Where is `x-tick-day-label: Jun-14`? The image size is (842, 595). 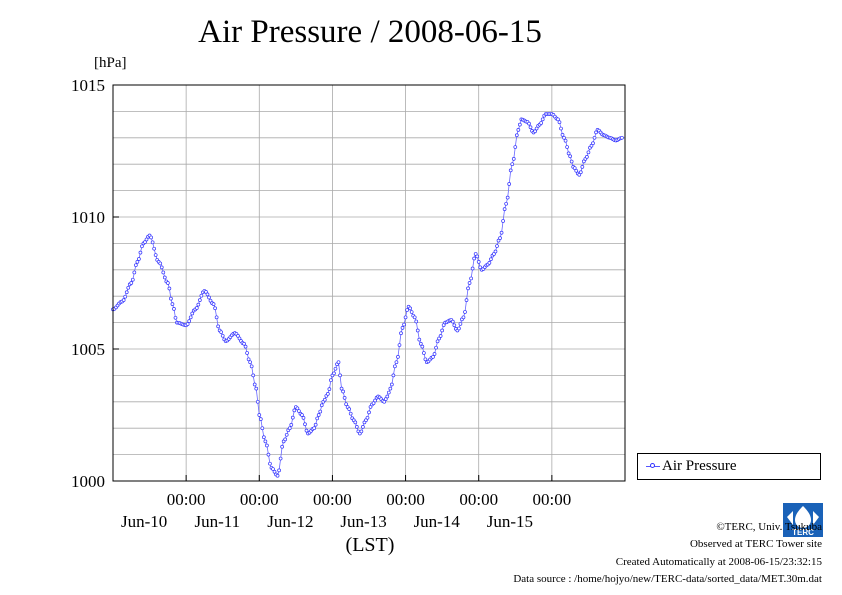 x-tick-day-label: Jun-14 is located at coordinates (437, 521).